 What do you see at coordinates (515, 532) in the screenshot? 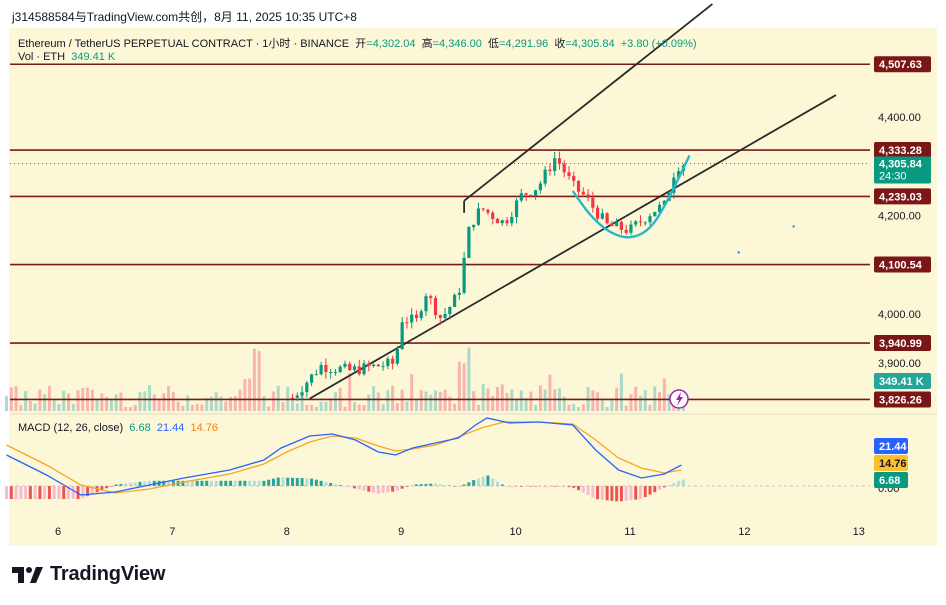
I see `time-tick-label: 10` at bounding box center [515, 532].